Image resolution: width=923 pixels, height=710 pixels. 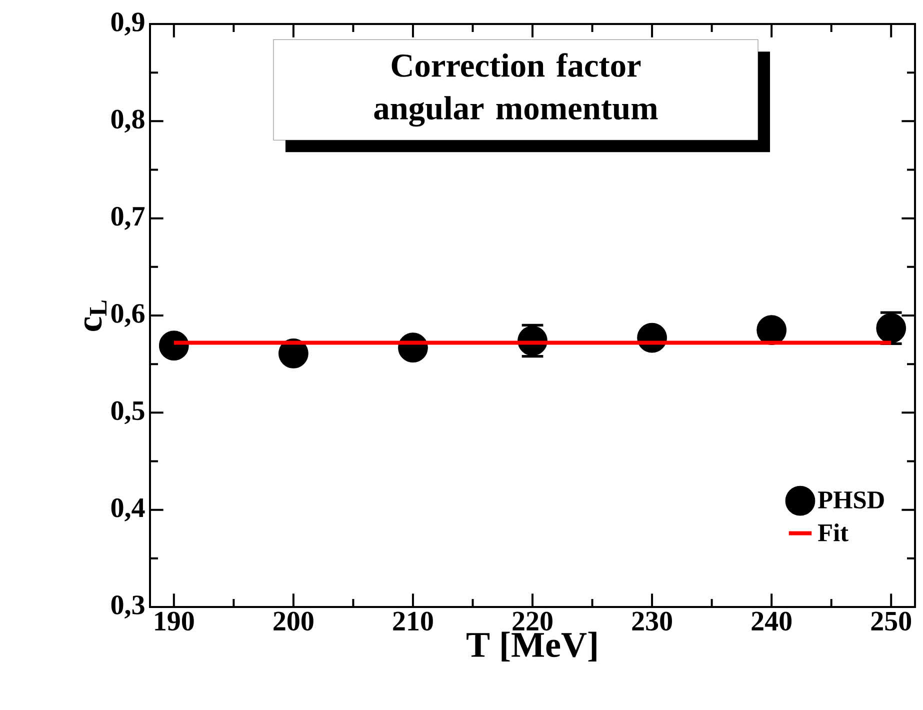 I want to click on y-tick-label: 0,7, so click(x=128, y=218).